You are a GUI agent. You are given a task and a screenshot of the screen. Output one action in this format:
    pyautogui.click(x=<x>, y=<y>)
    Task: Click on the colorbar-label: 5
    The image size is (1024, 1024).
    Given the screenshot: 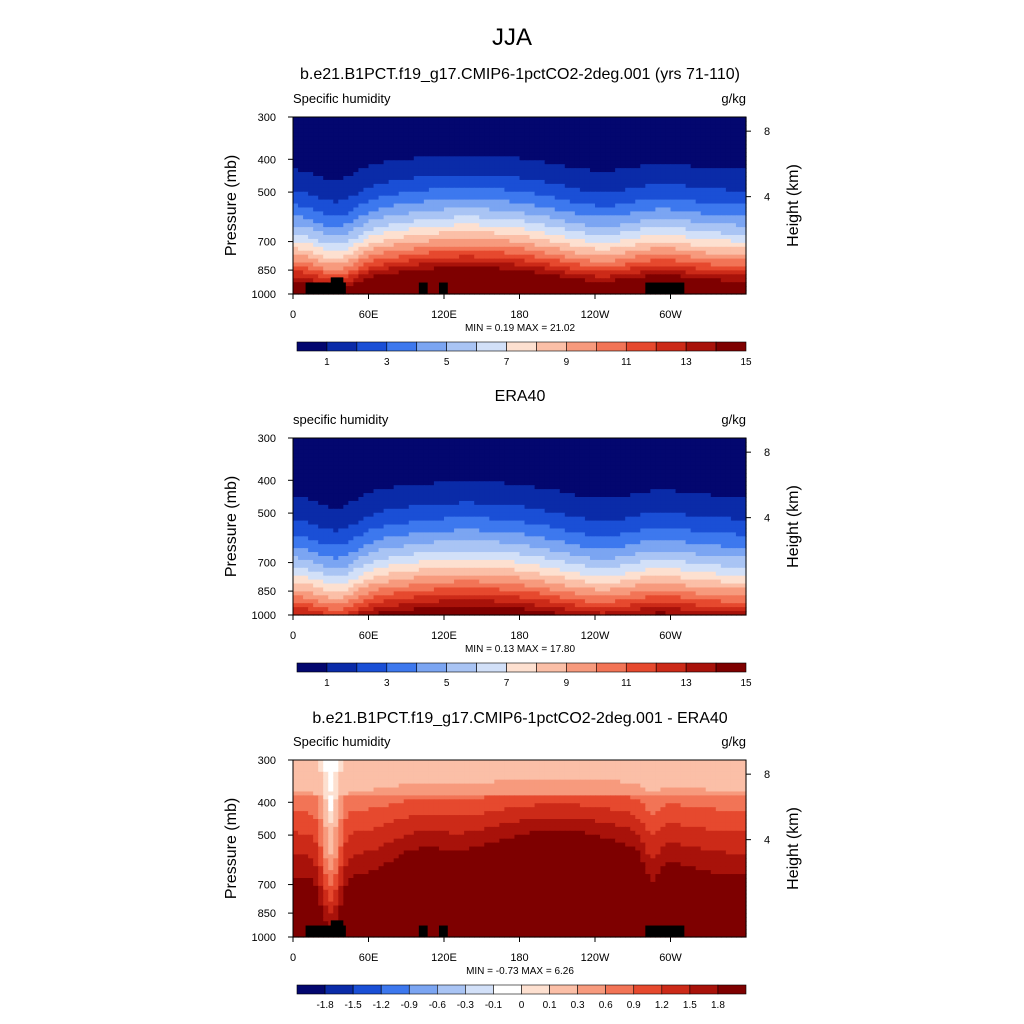 What is the action you would take?
    pyautogui.click(x=447, y=362)
    